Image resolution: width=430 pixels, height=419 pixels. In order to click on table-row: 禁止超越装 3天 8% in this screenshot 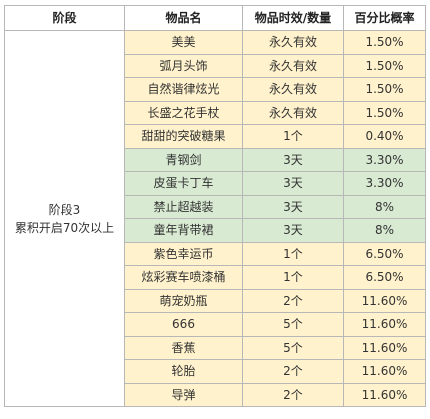, I will do `click(215, 206)`.